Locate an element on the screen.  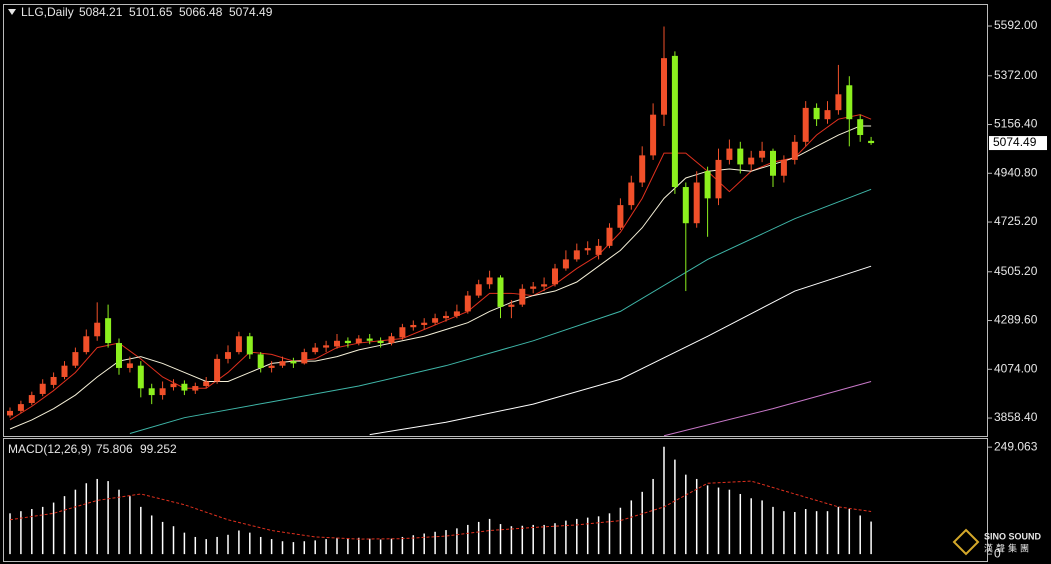
ma-line is located at coordinates (620, 350).